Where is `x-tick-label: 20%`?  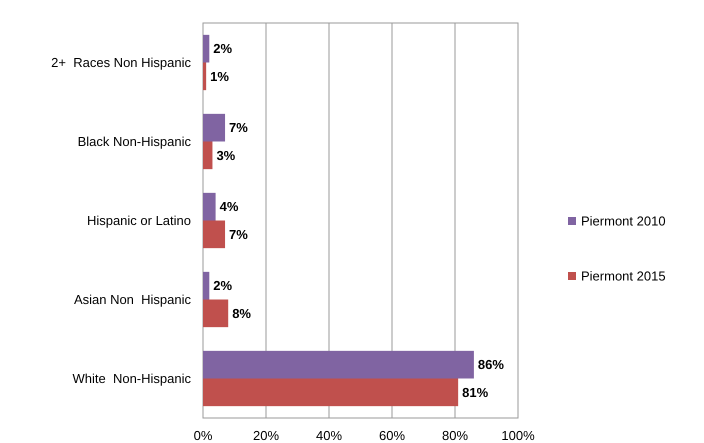
x-tick-label: 20% is located at coordinates (266, 435).